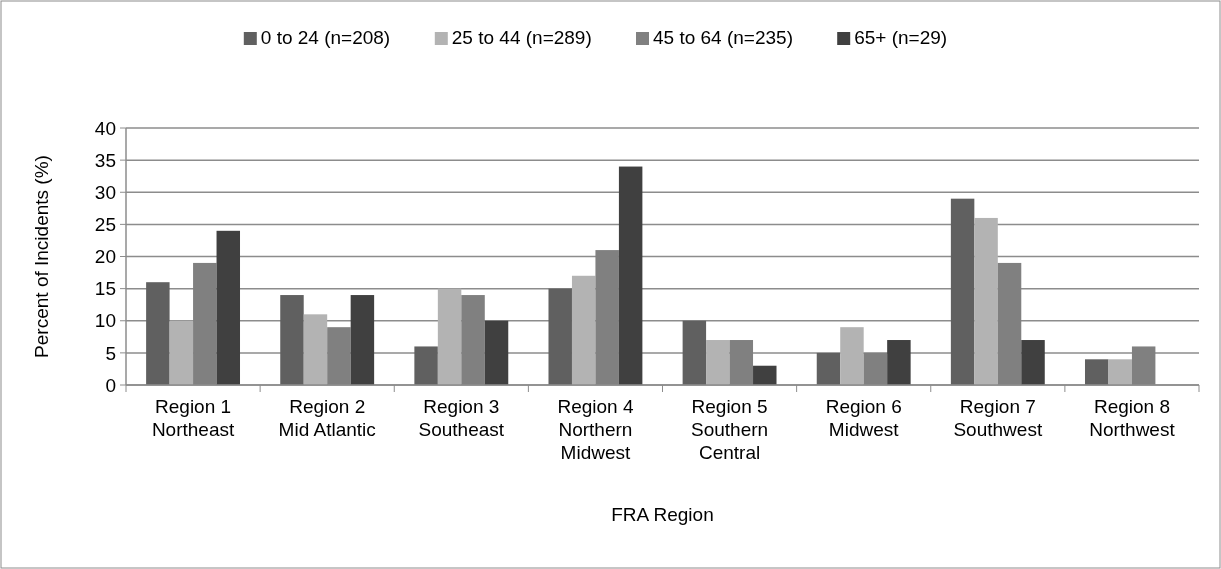  I want to click on y-tick-label: 30, so click(105, 192).